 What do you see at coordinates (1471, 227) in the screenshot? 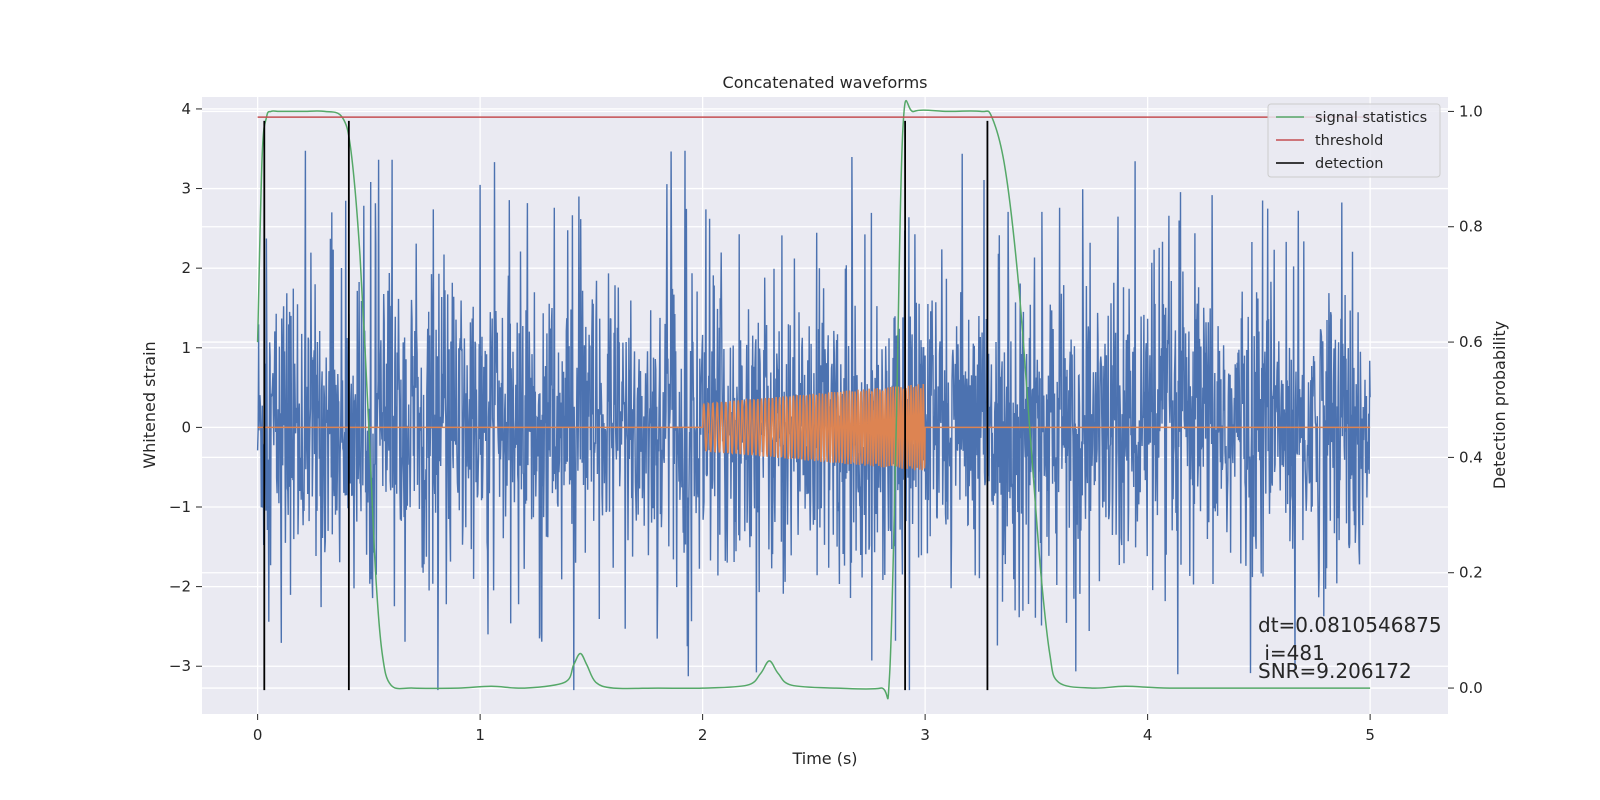
I see `y-right-tick-label: 0.8` at bounding box center [1471, 227].